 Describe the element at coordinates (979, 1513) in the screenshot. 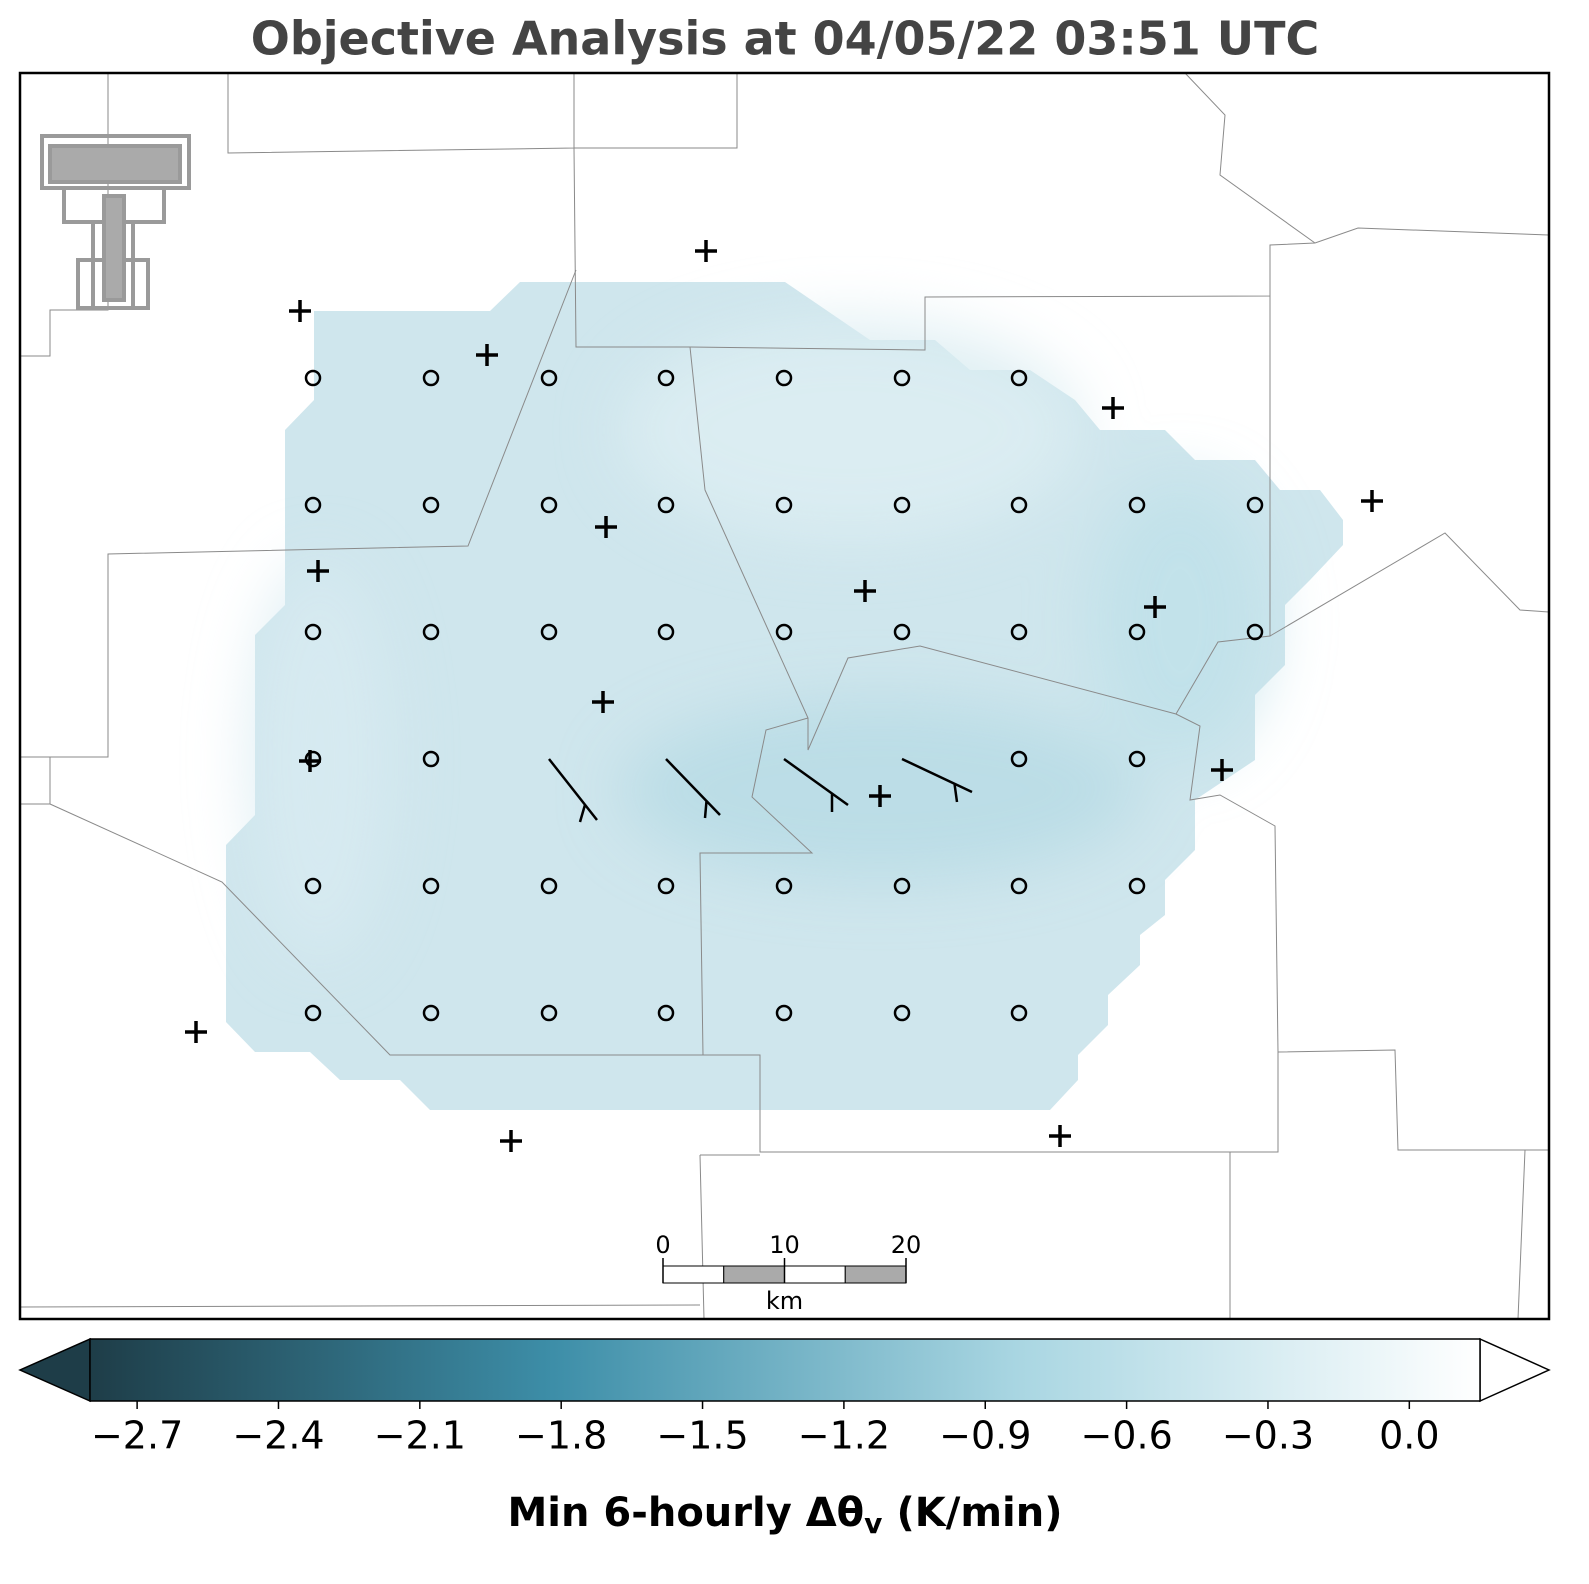

I see `colorbar-label-unit: (K/min)` at that location.